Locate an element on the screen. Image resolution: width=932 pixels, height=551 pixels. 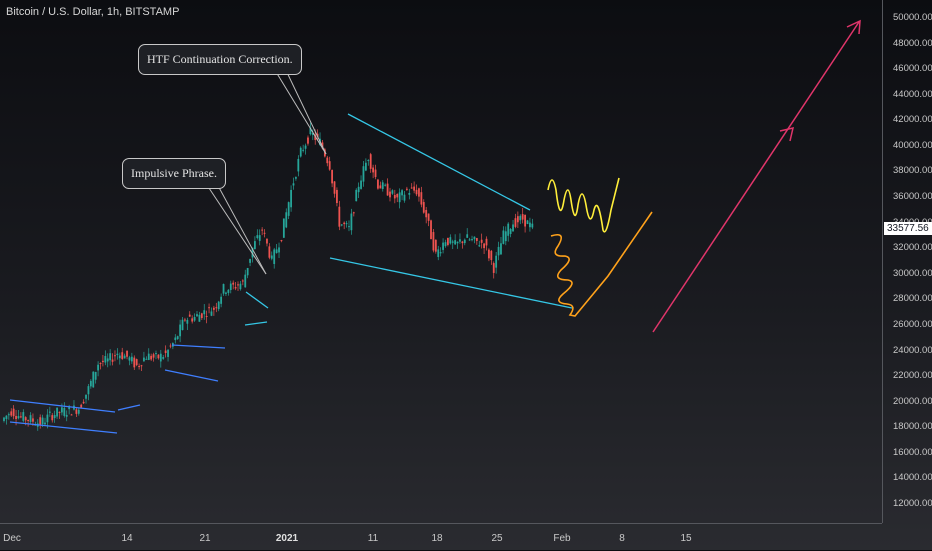
flag-3-upper-line is located at coordinates (257, 300).